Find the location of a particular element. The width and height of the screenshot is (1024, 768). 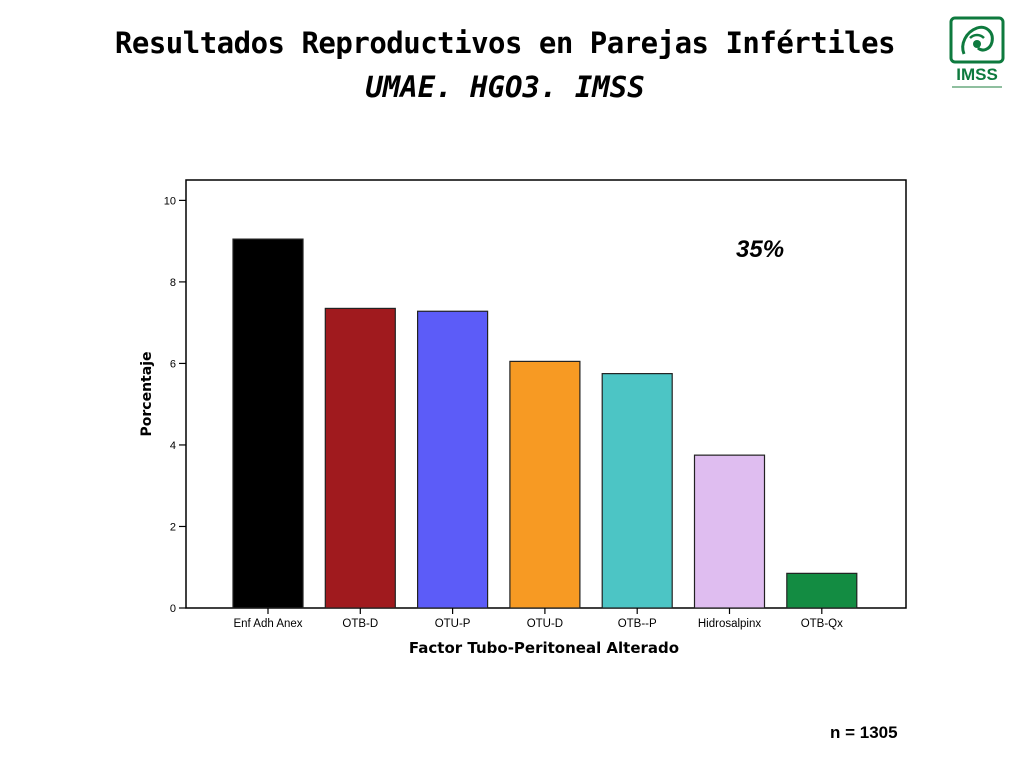

y-tick-label: 10 is located at coordinates (170, 201).